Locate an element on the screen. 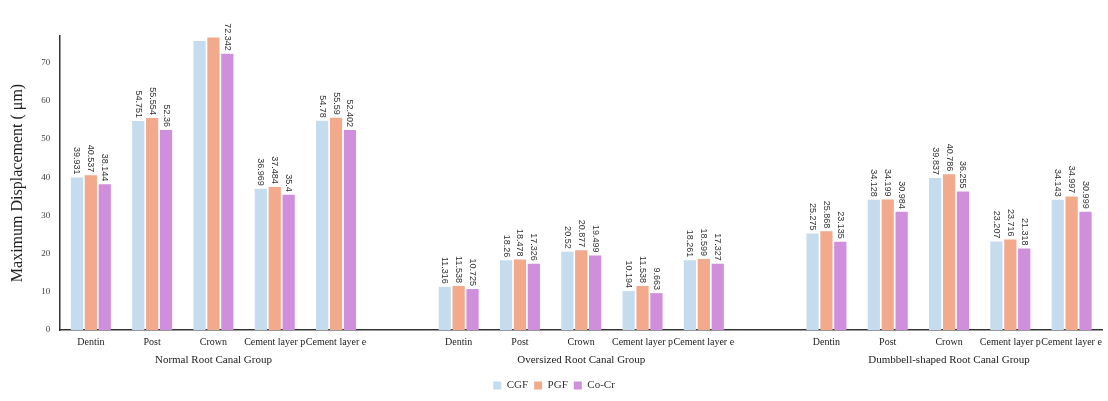 The width and height of the screenshot is (1108, 401). data-label: 25.868 is located at coordinates (826, 214).